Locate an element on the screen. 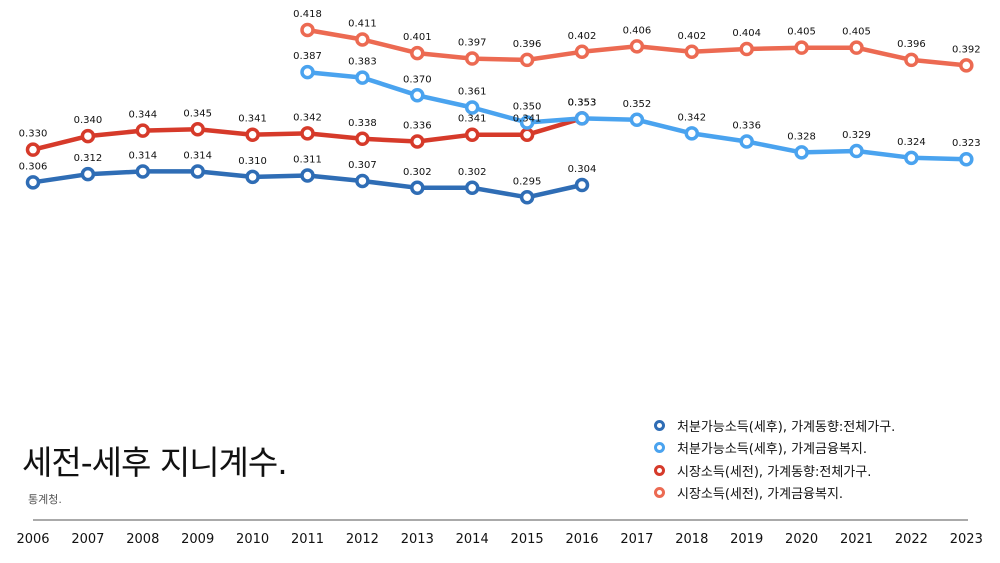 This screenshot has height=563, width=1000. x-tick-label: 2017 is located at coordinates (636, 539).